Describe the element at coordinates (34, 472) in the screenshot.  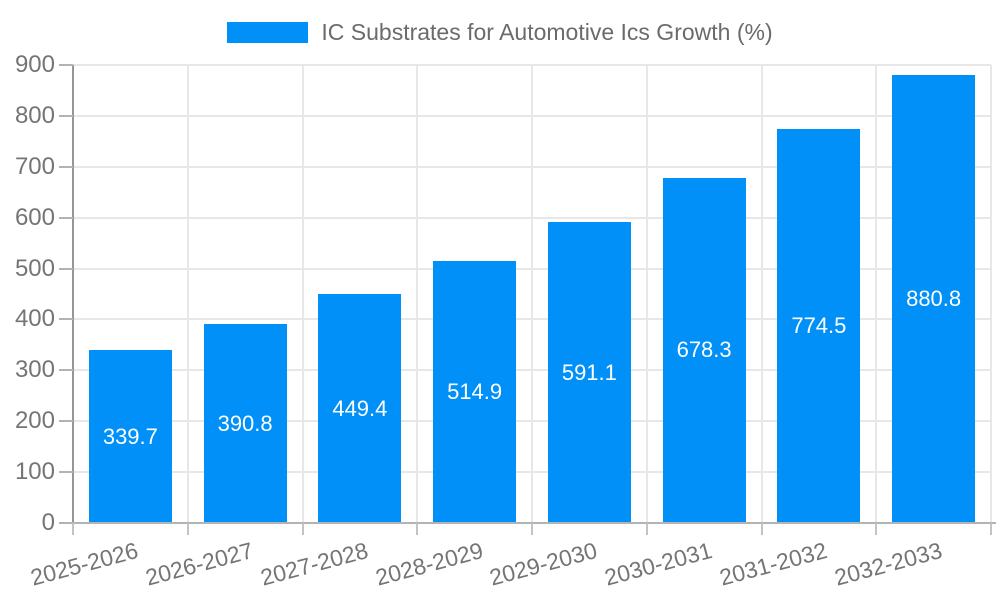
I see `y-axis-tick-label: 100` at that location.